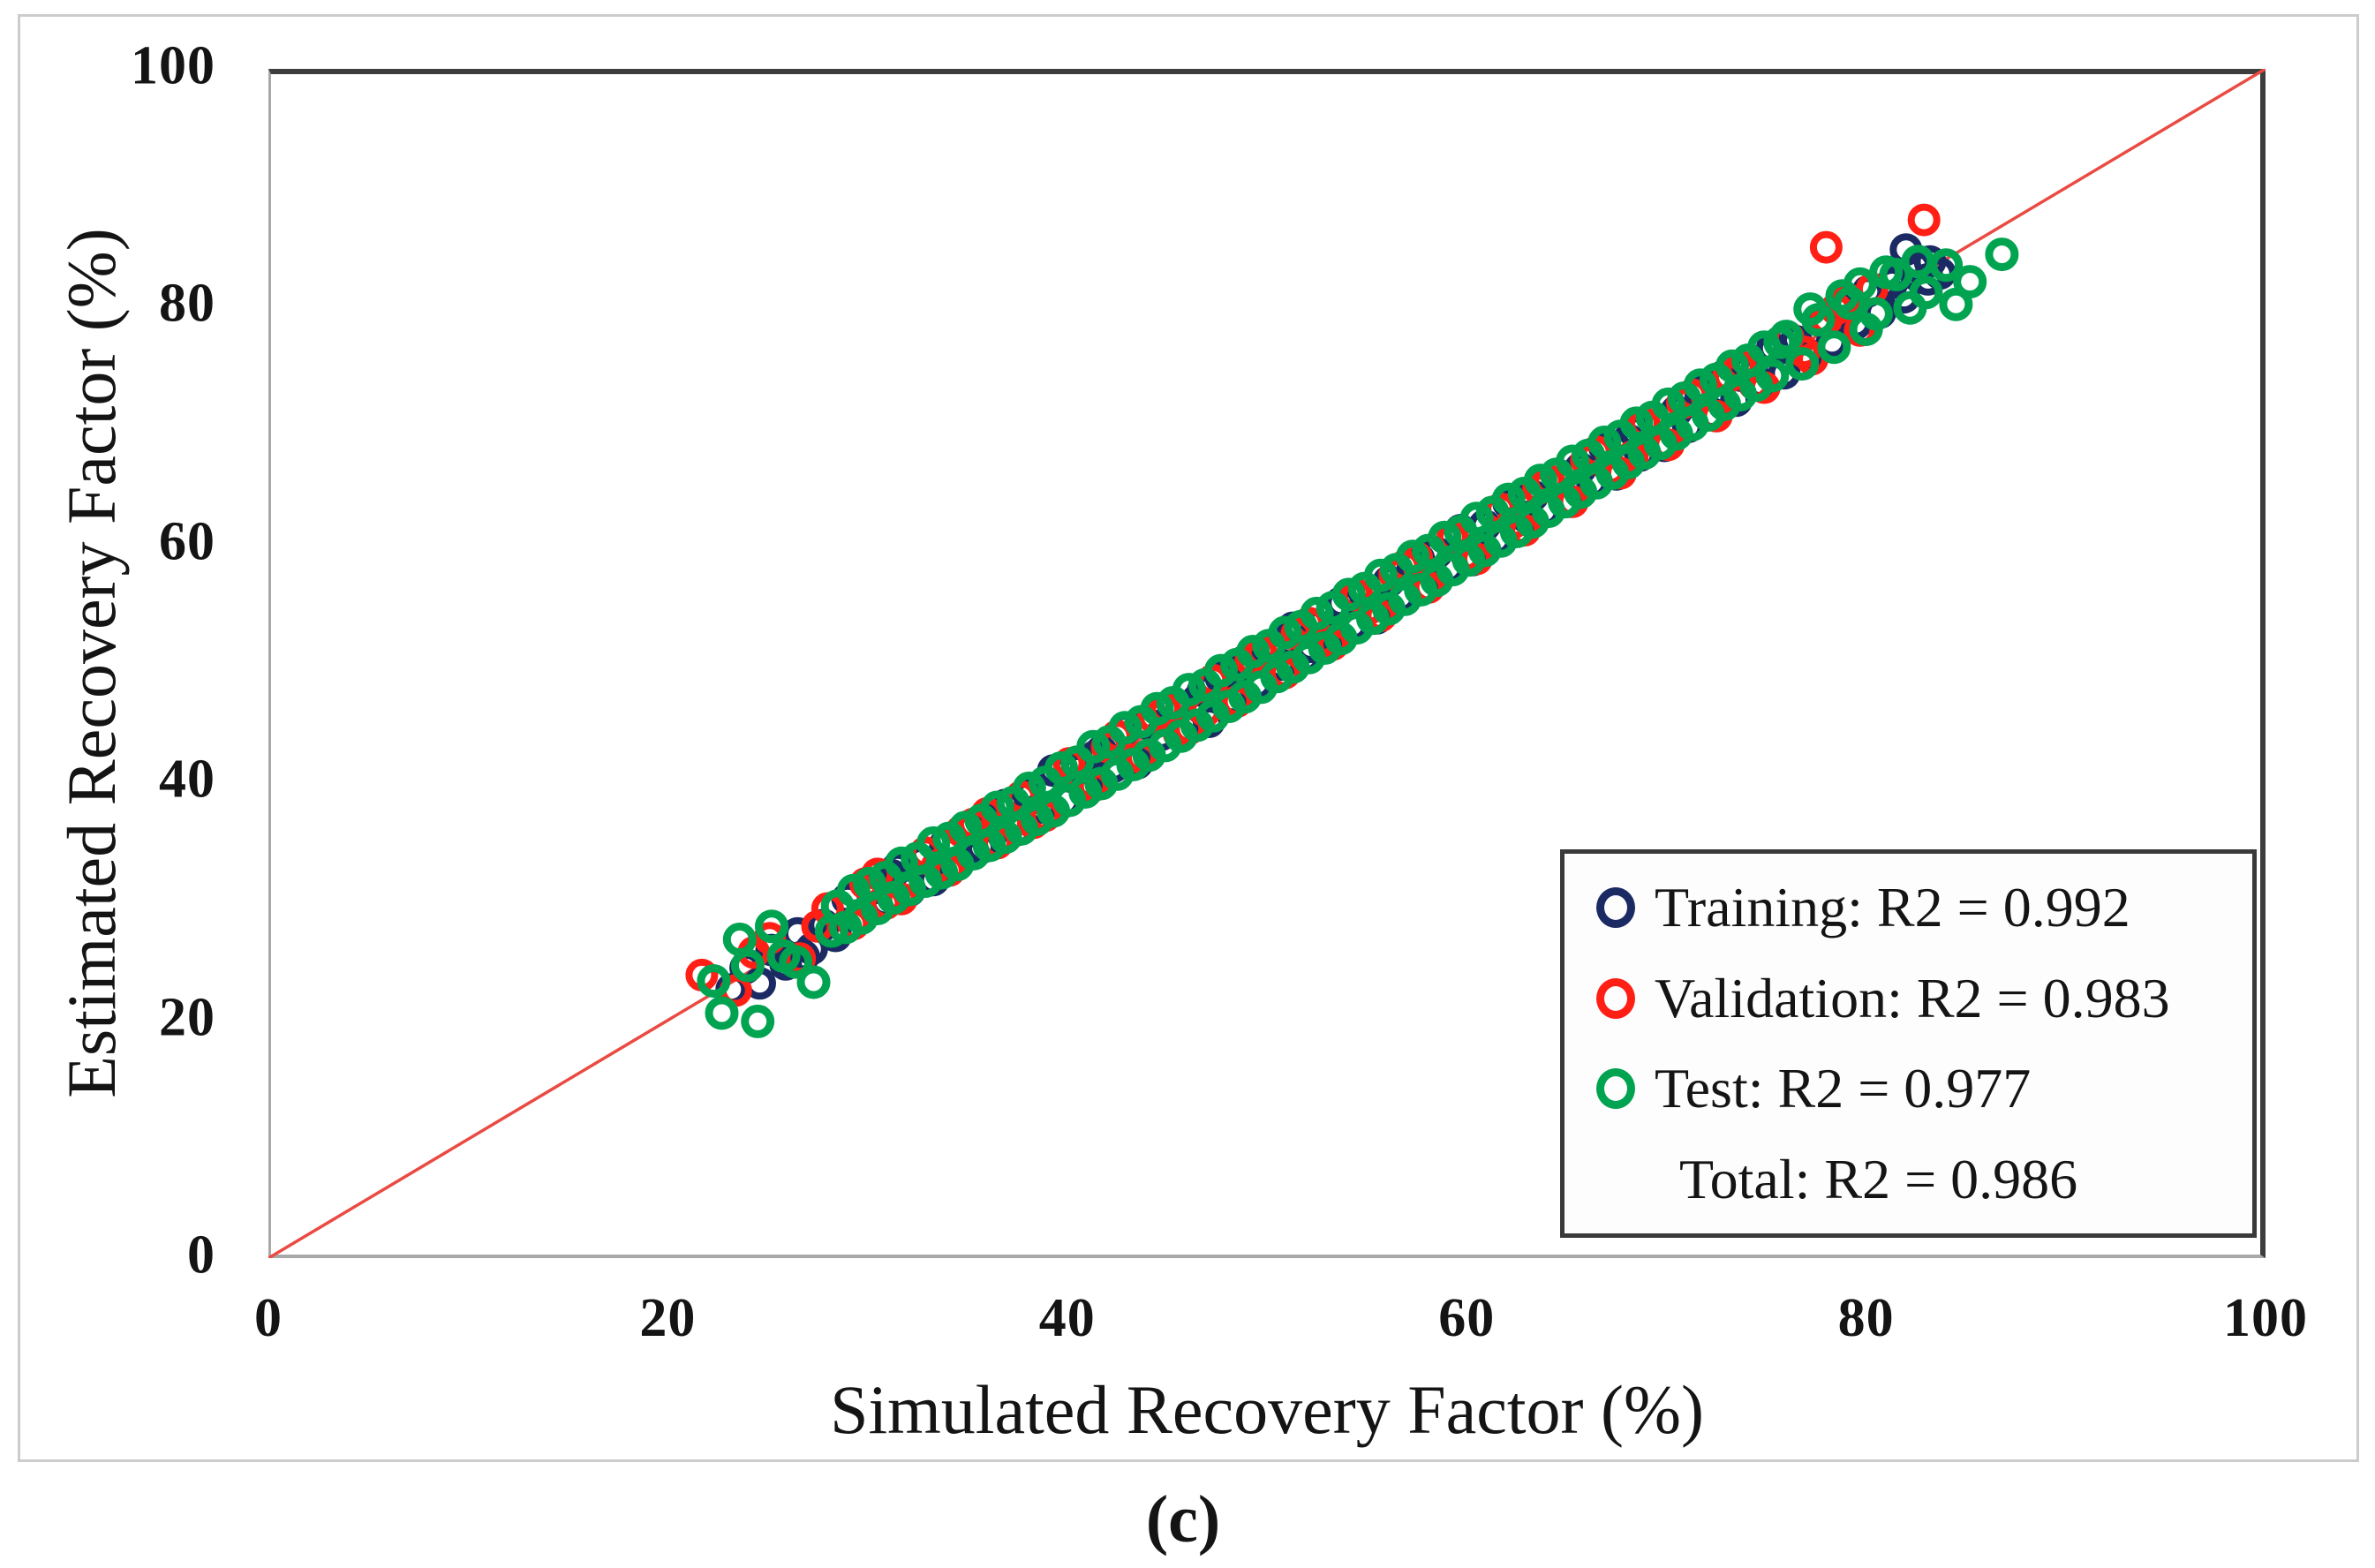  What do you see at coordinates (187, 1017) in the screenshot?
I see `y-tick-label: 20` at bounding box center [187, 1017].